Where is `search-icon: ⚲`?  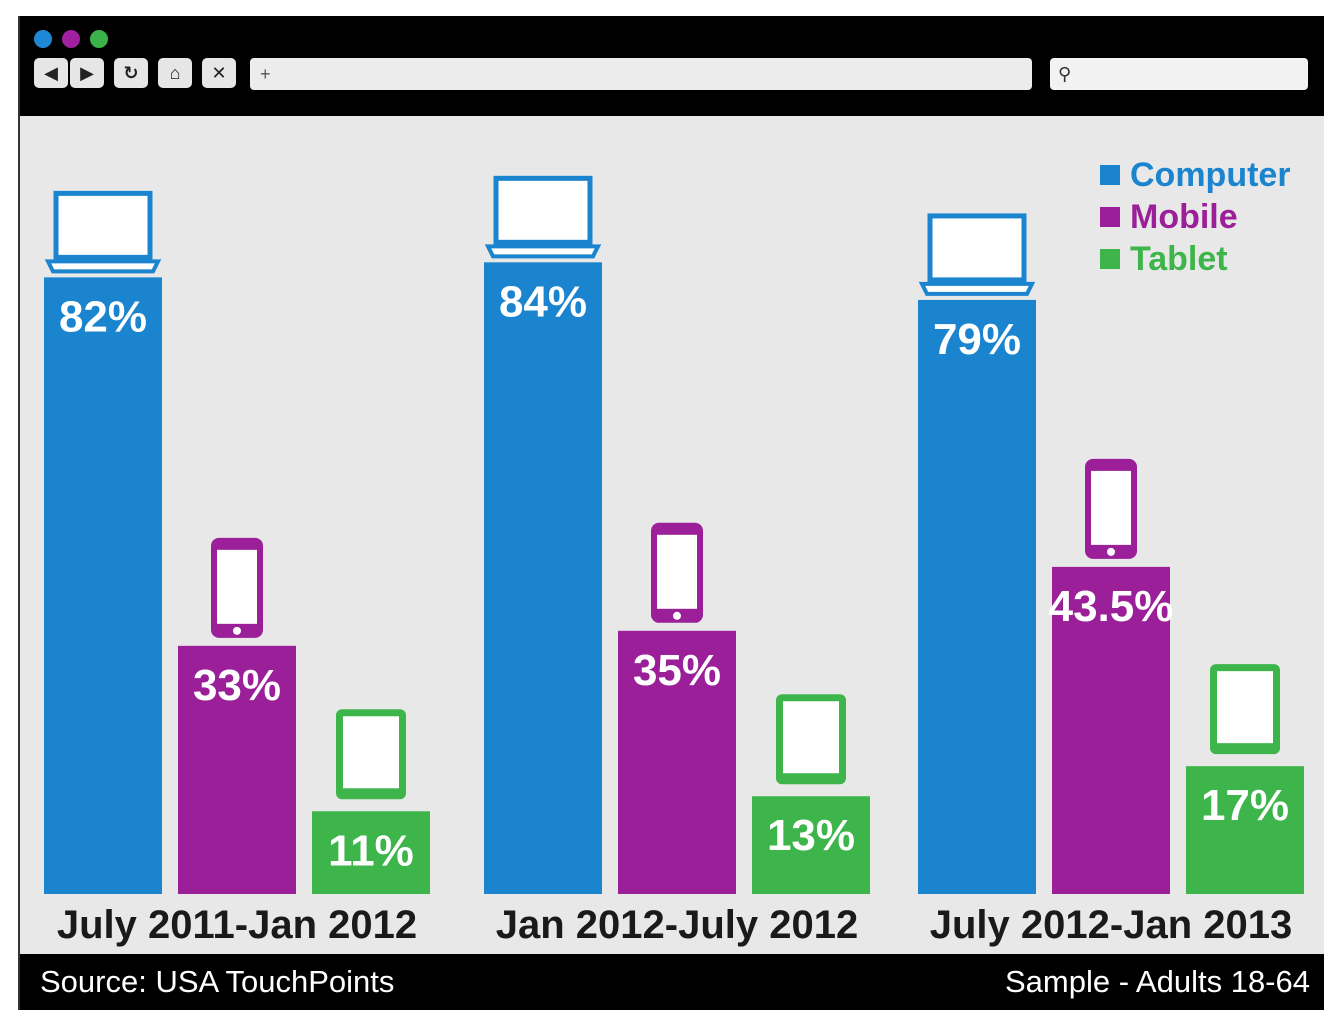 search-icon: ⚲ is located at coordinates (1065, 74).